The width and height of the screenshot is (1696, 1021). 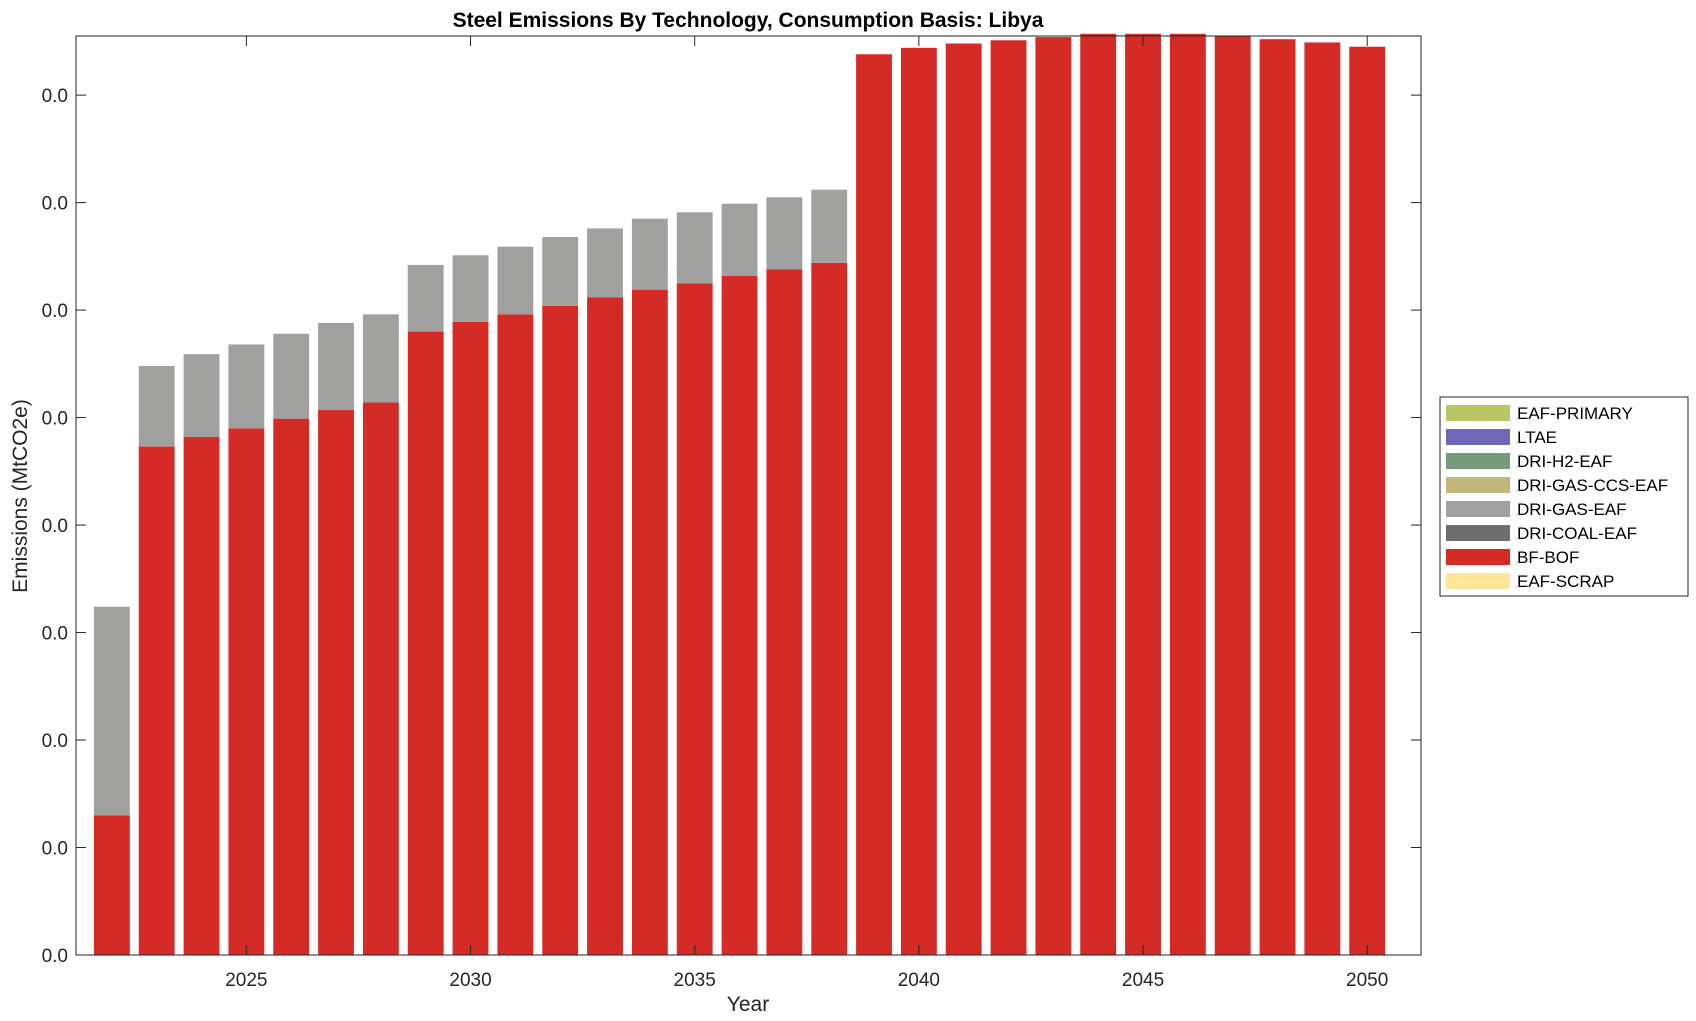 I want to click on x-tick-label: 2035, so click(x=695, y=980).